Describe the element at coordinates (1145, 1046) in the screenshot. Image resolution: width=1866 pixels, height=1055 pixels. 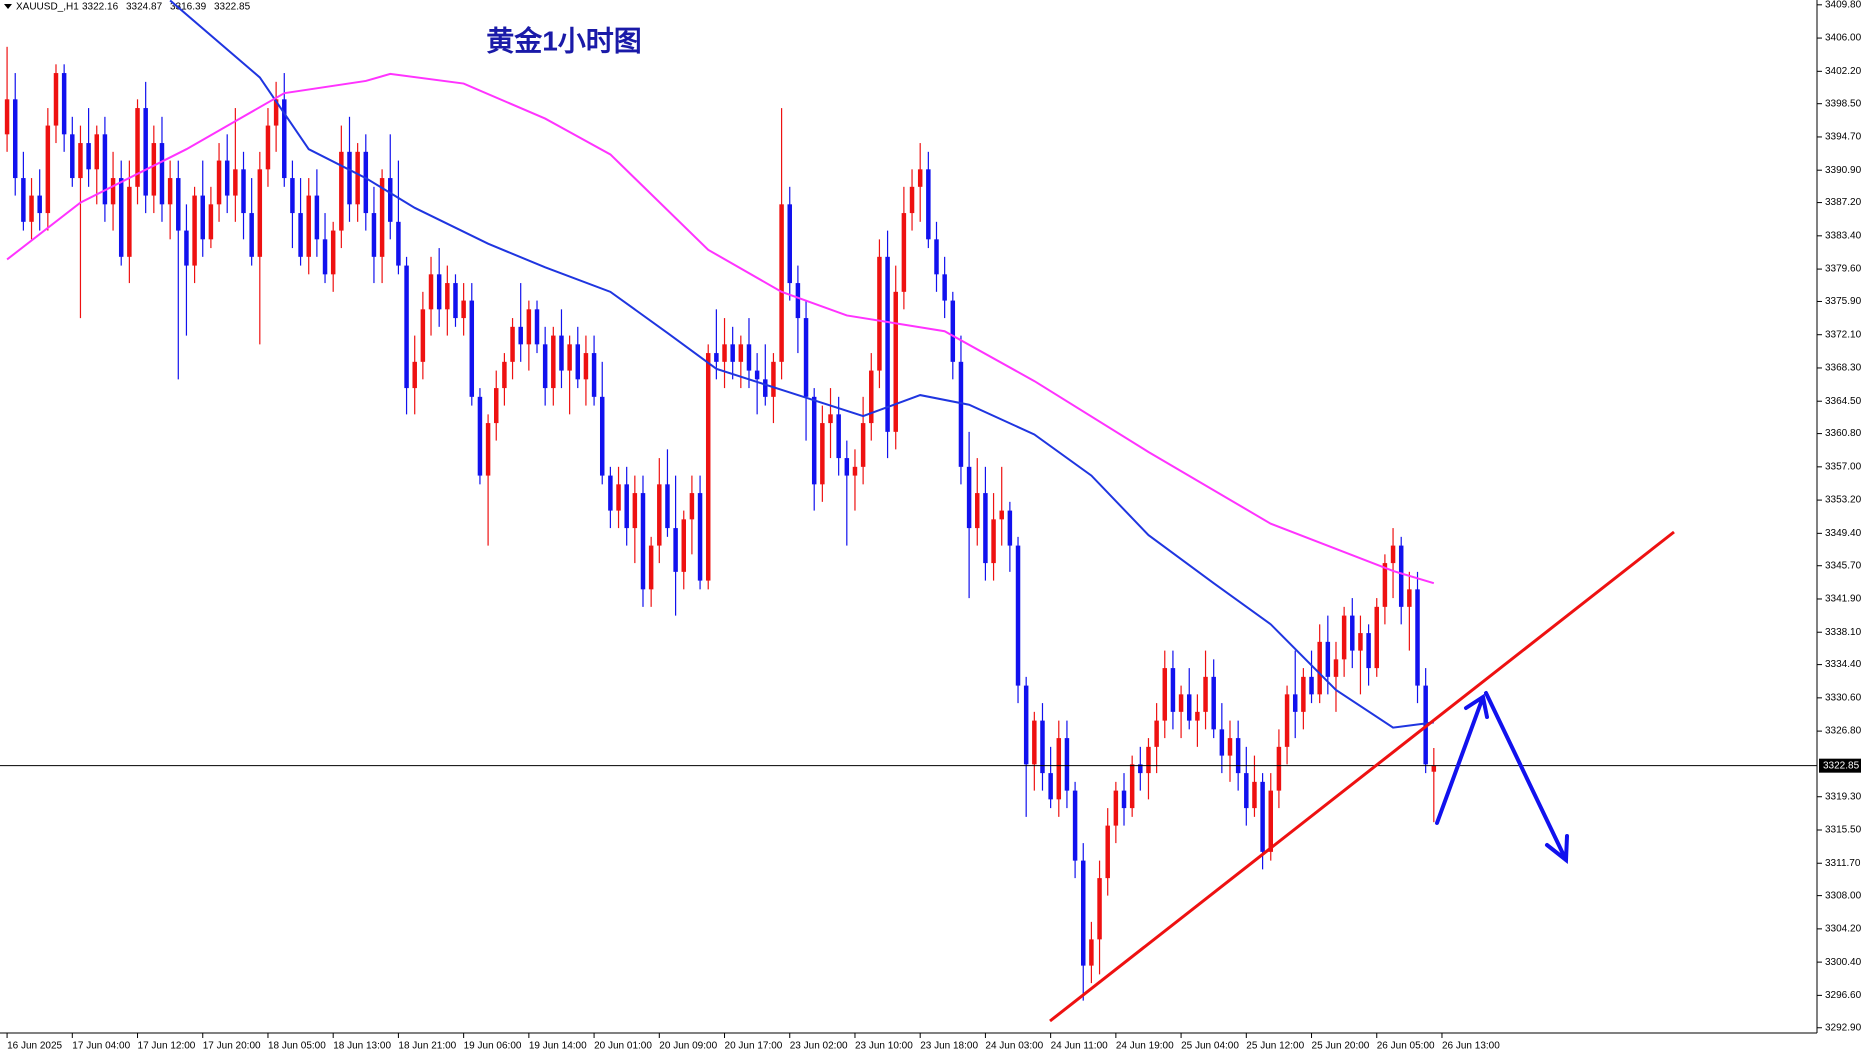
I see `x-tick-label: 24 Jun 19:00` at that location.